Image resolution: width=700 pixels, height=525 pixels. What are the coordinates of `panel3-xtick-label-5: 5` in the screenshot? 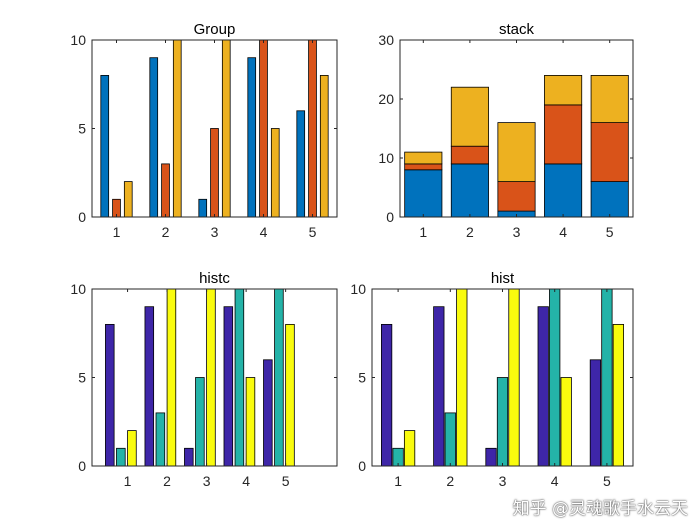 It's located at (286, 481).